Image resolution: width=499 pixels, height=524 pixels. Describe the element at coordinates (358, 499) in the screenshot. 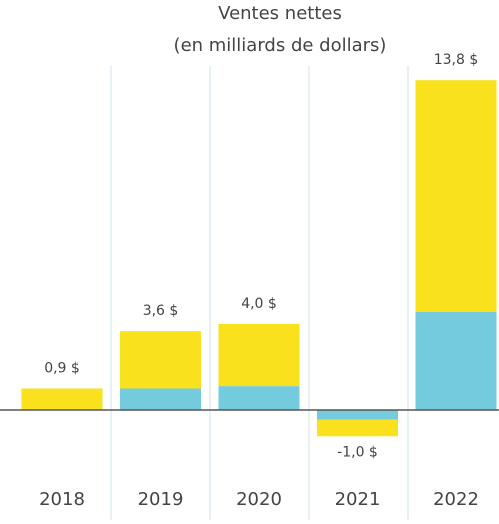

I see `x-tick-label: 2021` at that location.